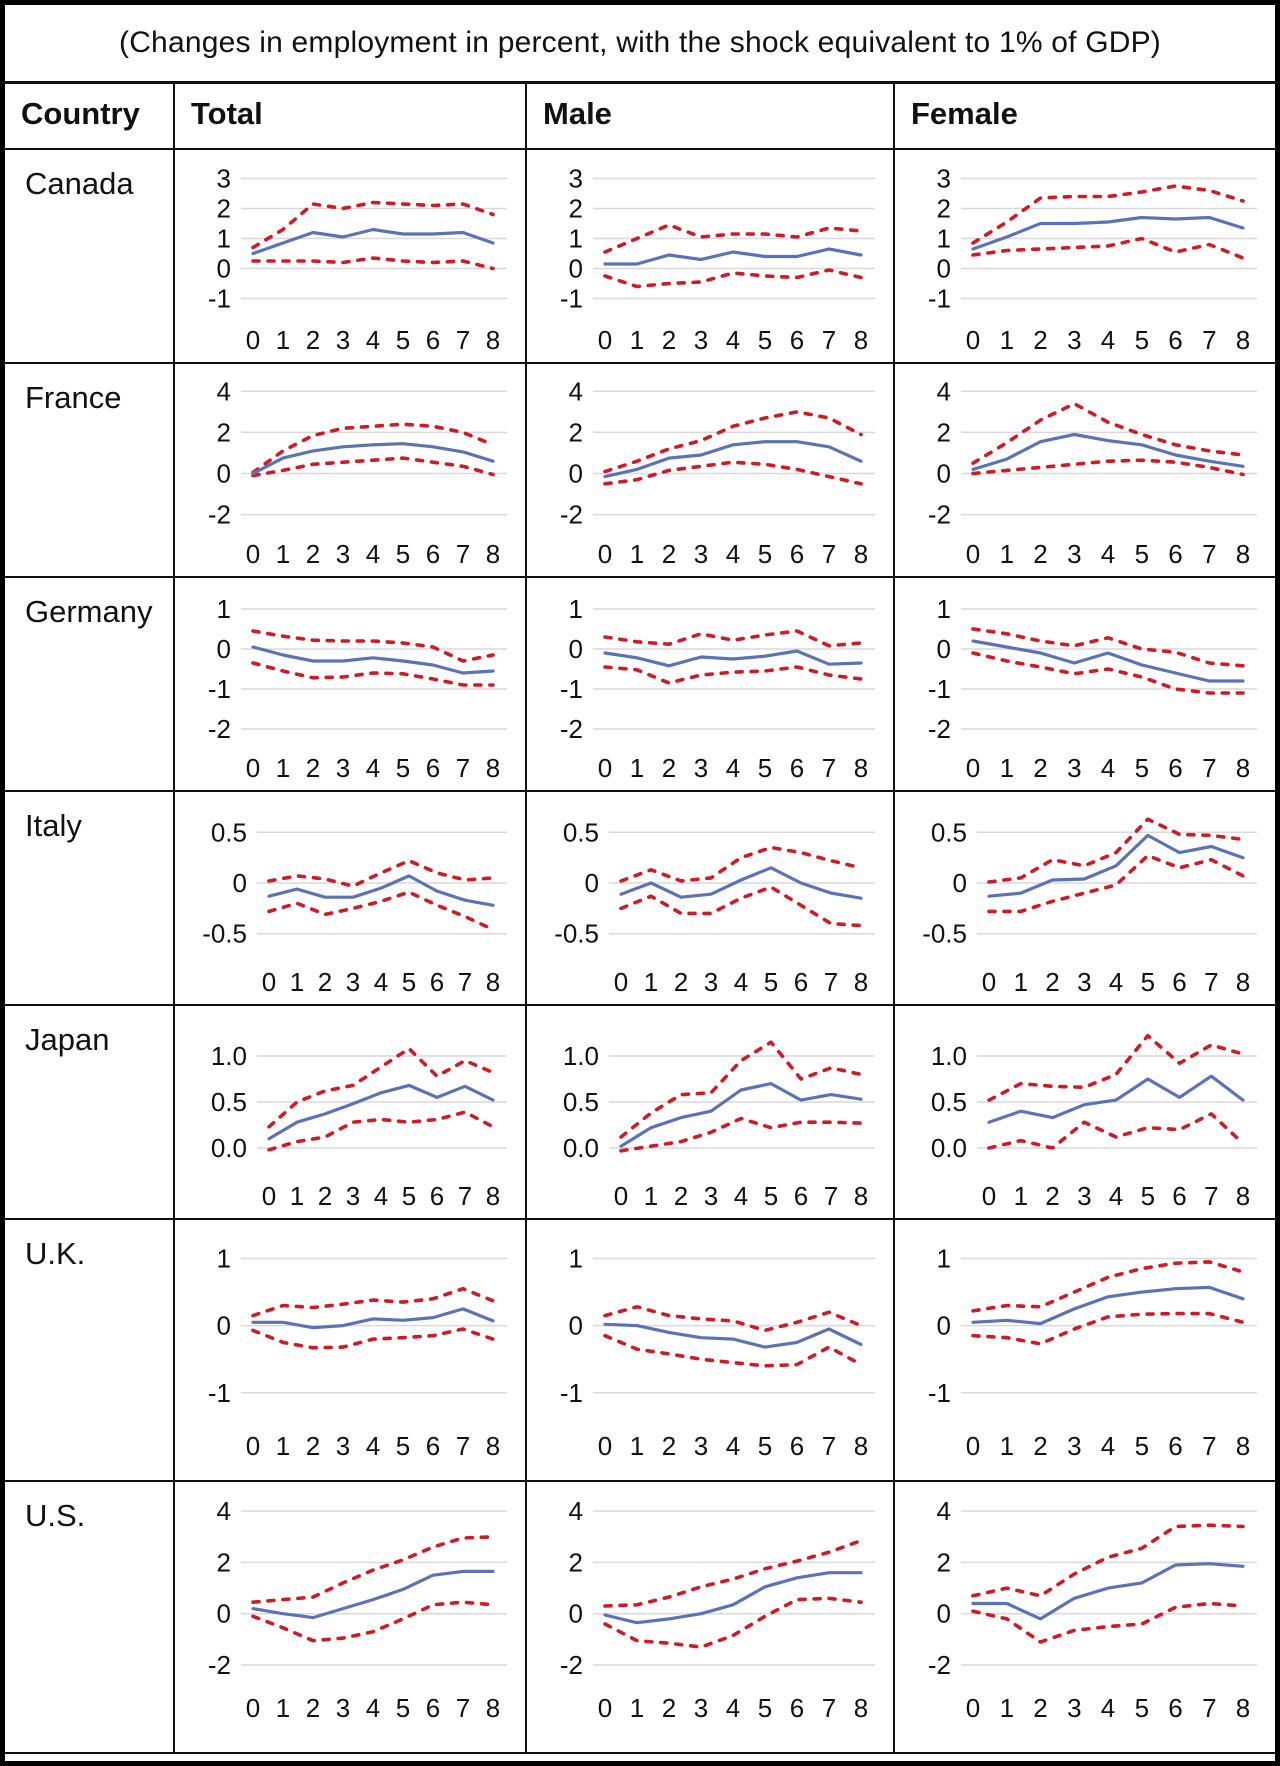  What do you see at coordinates (357, 1352) in the screenshot?
I see `mini-chart: 10-10 1 2 3 4 5 6 7 8` at bounding box center [357, 1352].